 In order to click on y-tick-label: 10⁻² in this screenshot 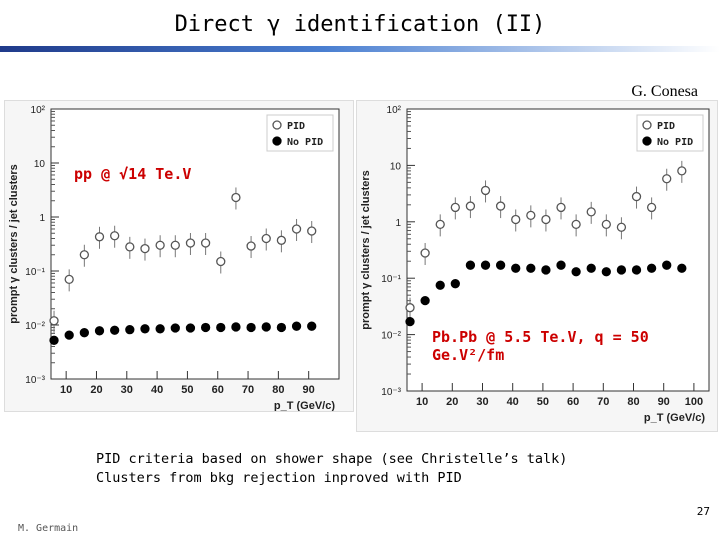, I will do `click(35, 326)`.